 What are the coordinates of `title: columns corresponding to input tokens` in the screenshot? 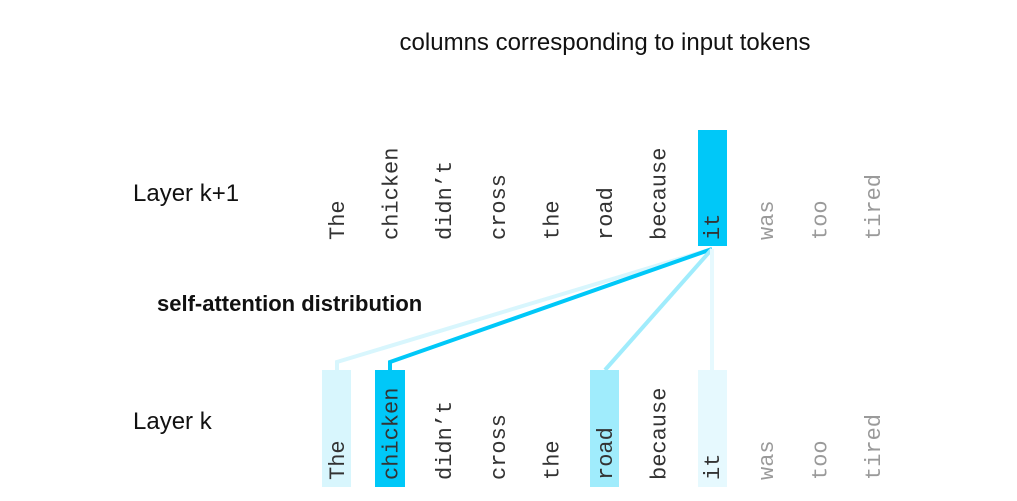 It's located at (605, 42).